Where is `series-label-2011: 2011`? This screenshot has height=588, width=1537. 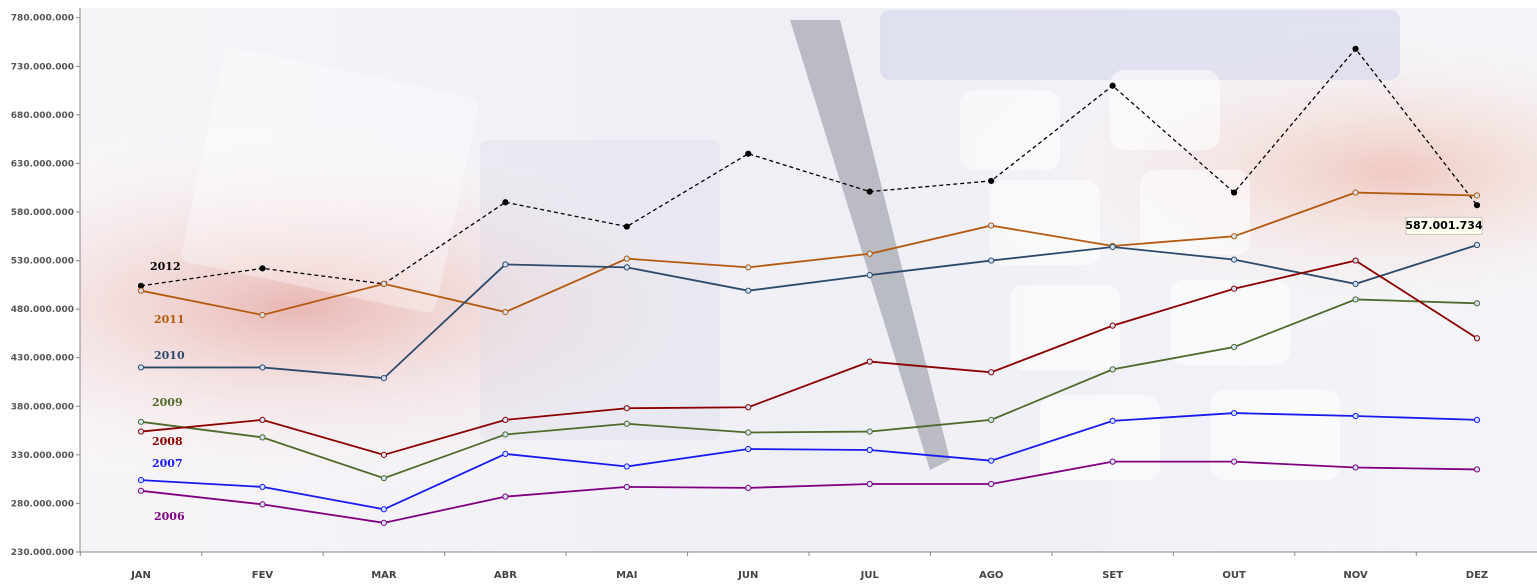
series-label-2011: 2011 is located at coordinates (169, 319).